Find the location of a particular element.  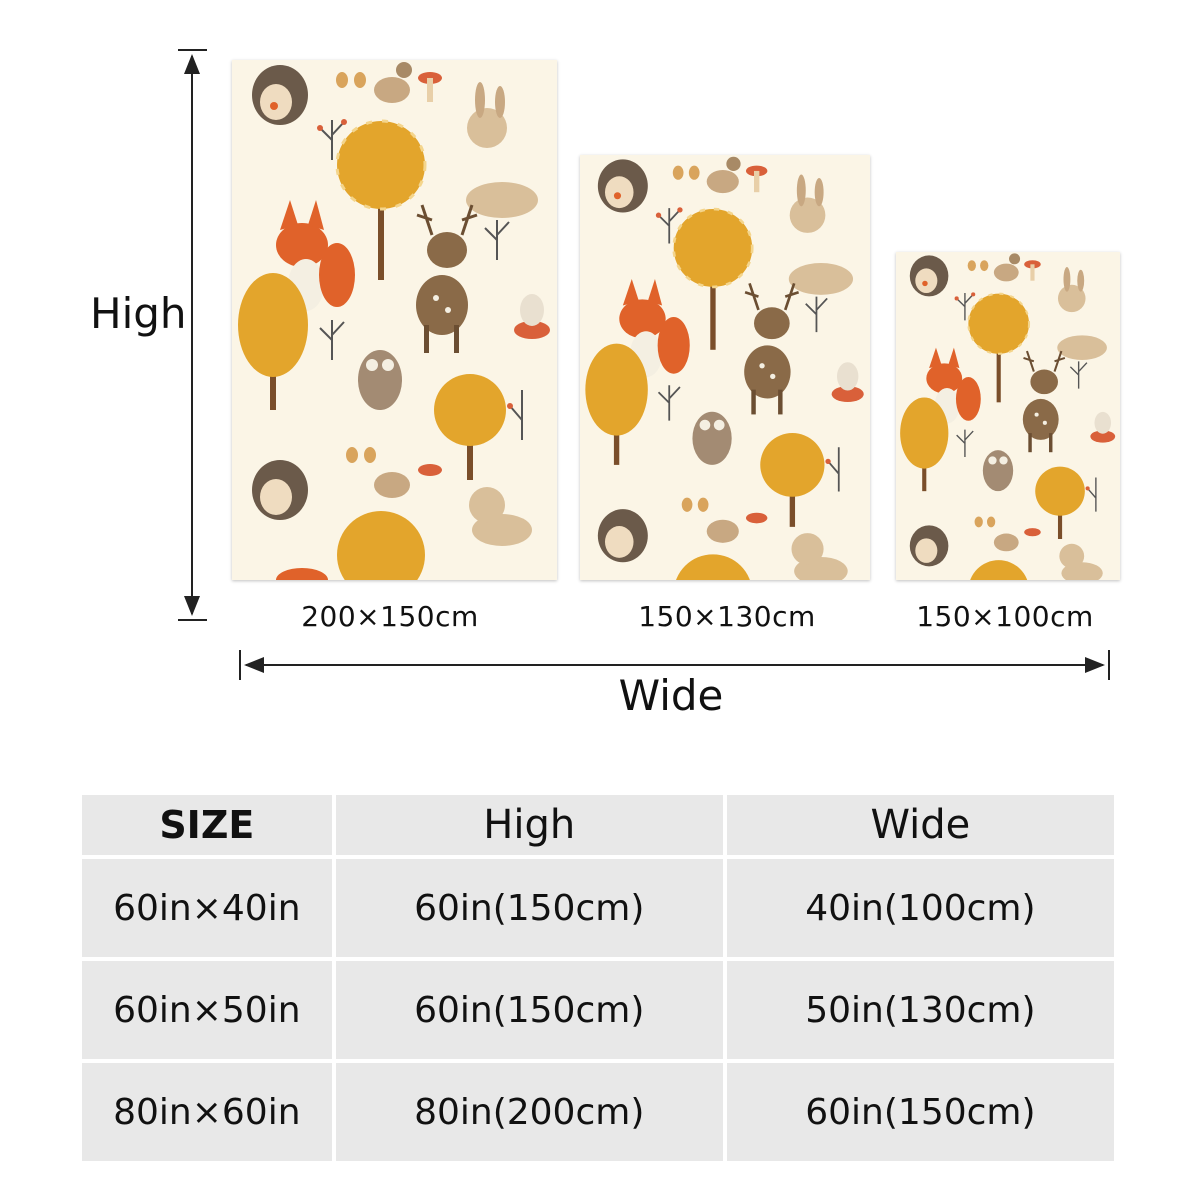

size-caption-medium: 150×130cm is located at coordinates (727, 616).